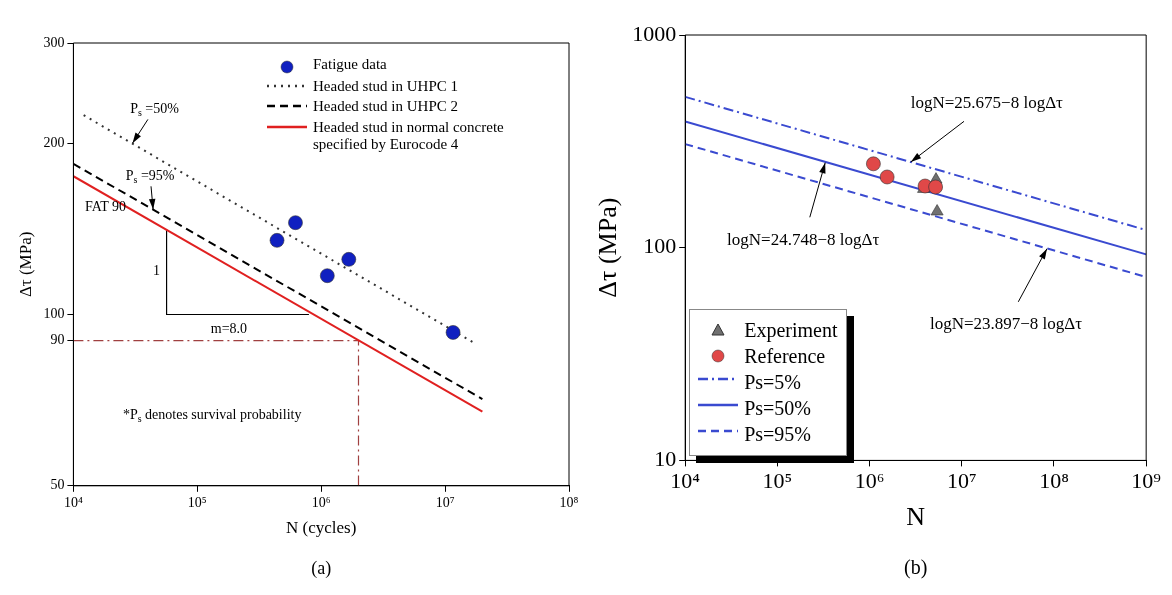 The width and height of the screenshot is (1172, 595). Describe the element at coordinates (157, 271) in the screenshot. I see `annotation: 1` at that location.